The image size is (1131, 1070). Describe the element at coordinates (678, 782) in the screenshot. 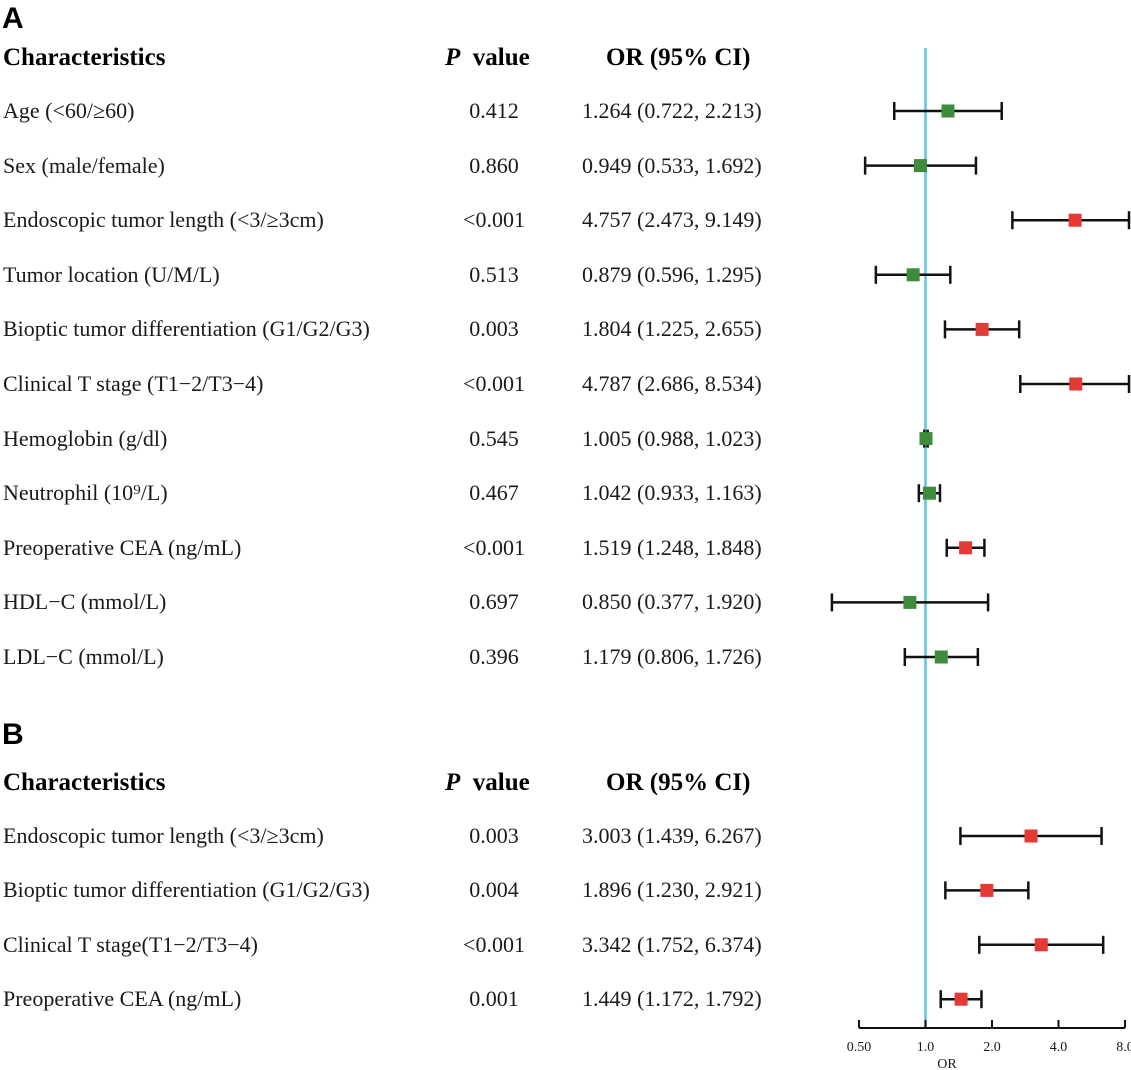

I see `panel-b-header-or: OR (95% CI)` at that location.